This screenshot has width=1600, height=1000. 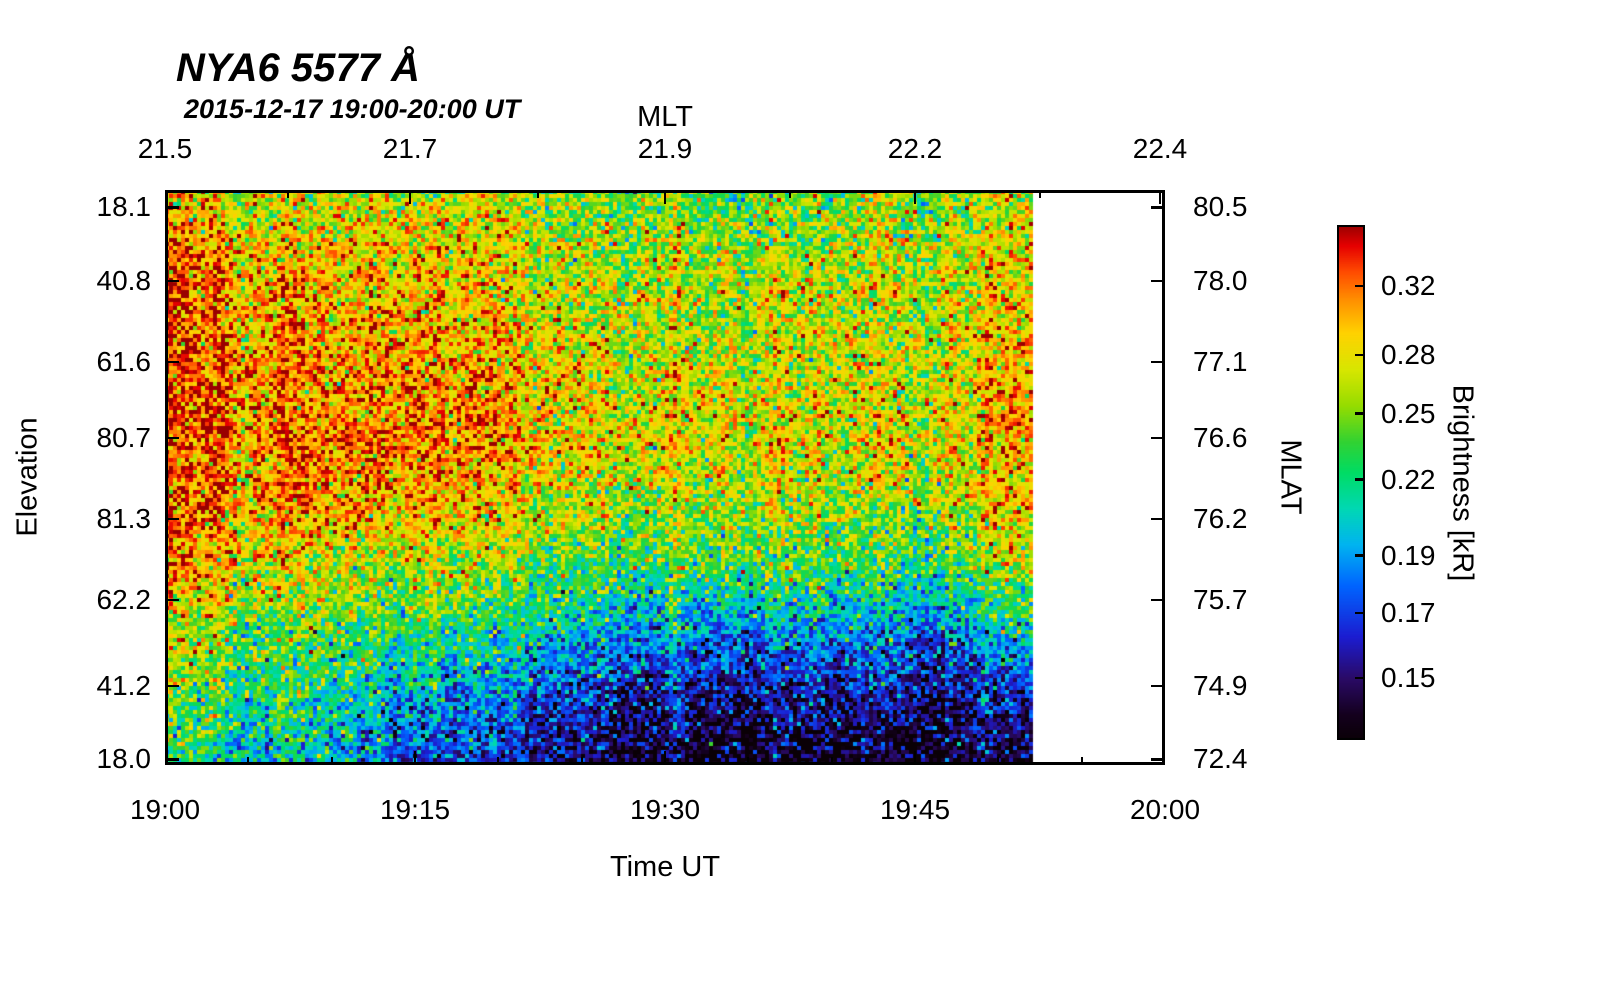 I want to click on mlat-tick-label: 74.9, so click(x=1220, y=686).